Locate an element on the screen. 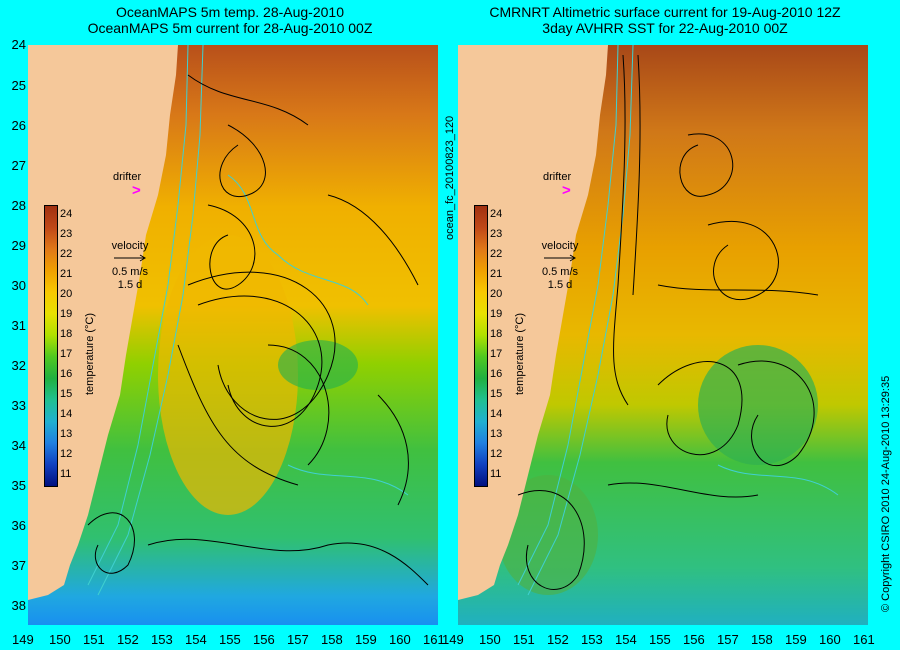 Image resolution: width=900 pixels, height=650 pixels. lat-label: 30 is located at coordinates (18, 285).